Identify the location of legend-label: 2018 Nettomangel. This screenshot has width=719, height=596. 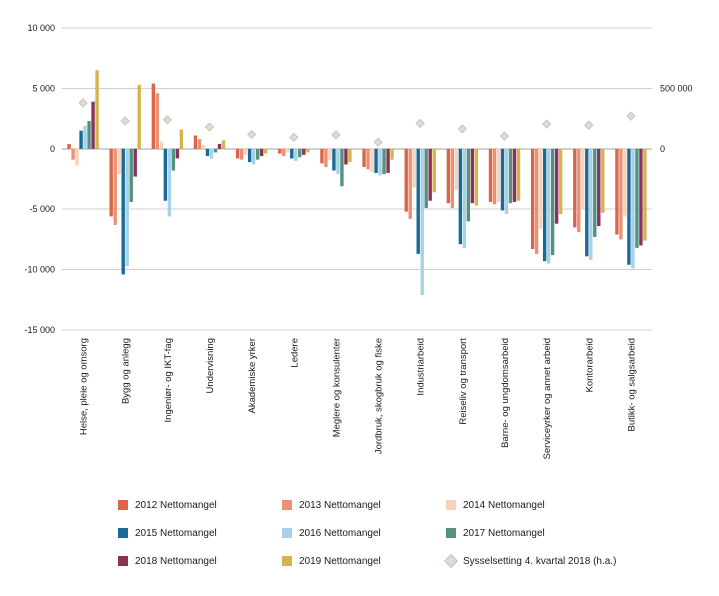
(176, 561).